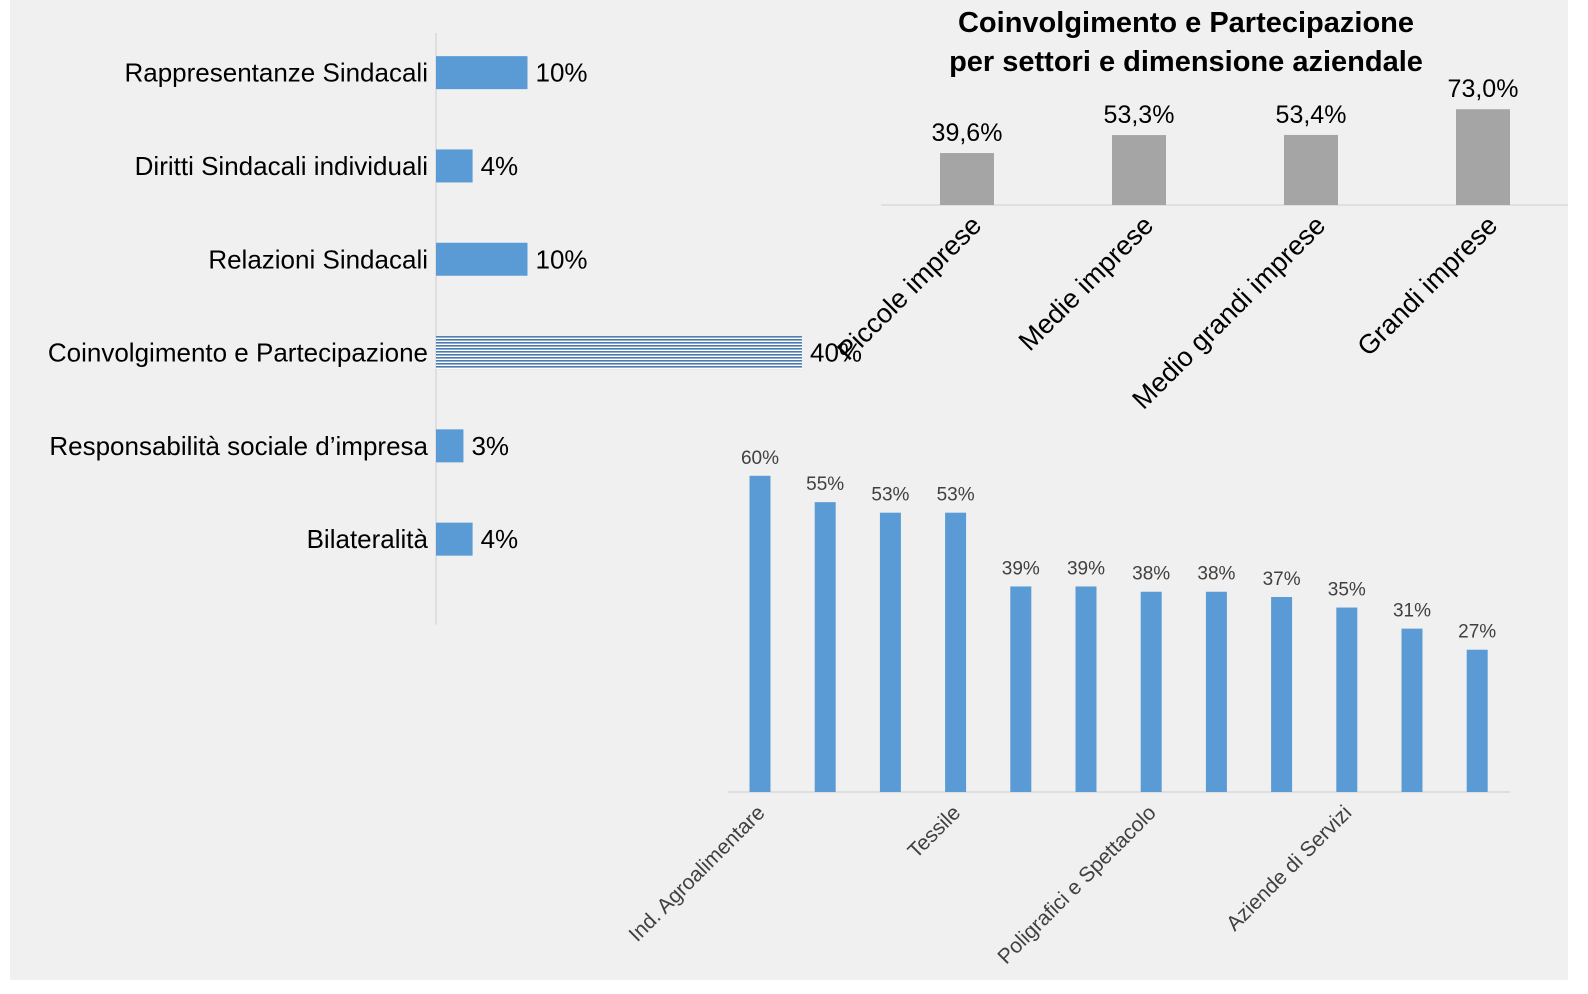  Describe the element at coordinates (836, 353) in the screenshot. I see `hbar-data-label: 40%` at that location.